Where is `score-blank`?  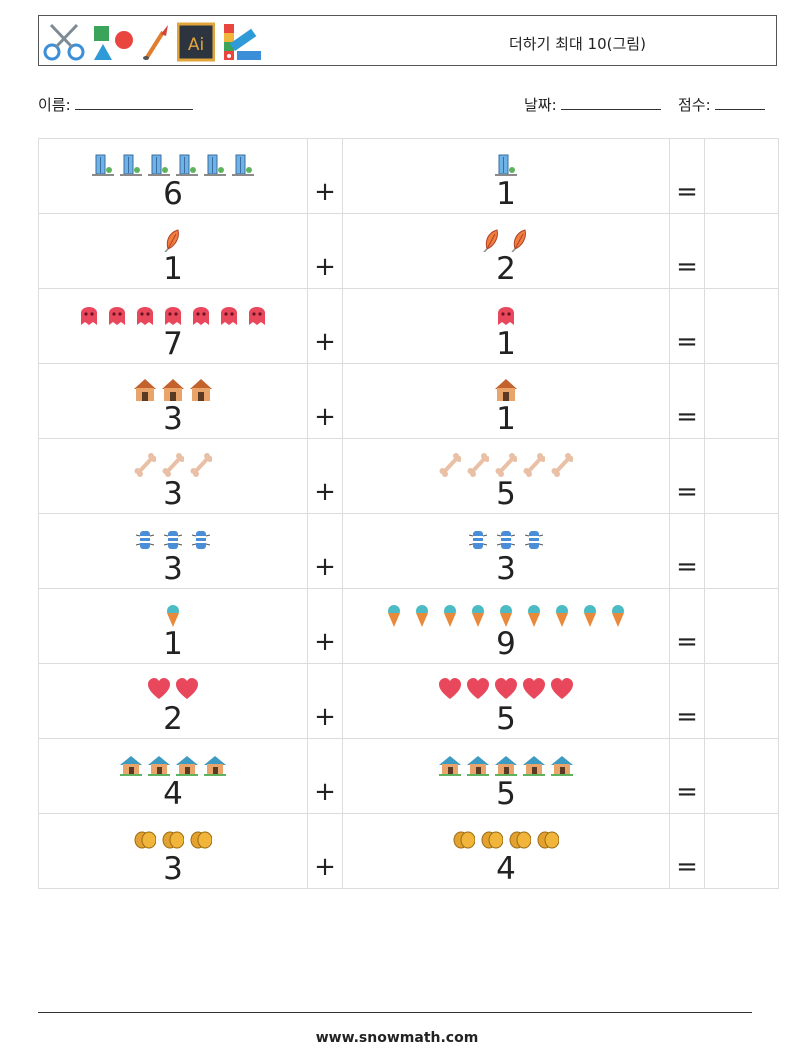 score-blank is located at coordinates (740, 102).